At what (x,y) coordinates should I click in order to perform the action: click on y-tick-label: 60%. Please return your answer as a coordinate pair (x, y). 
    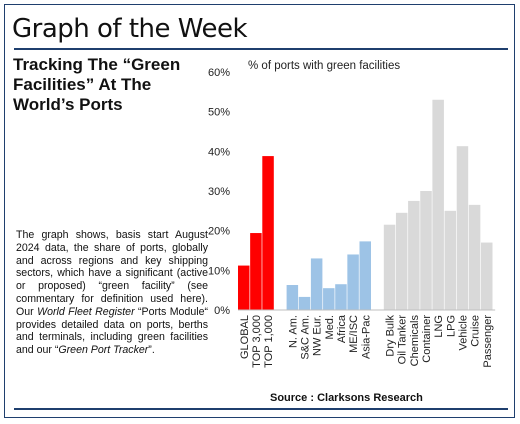
    Looking at the image, I should click on (219, 73).